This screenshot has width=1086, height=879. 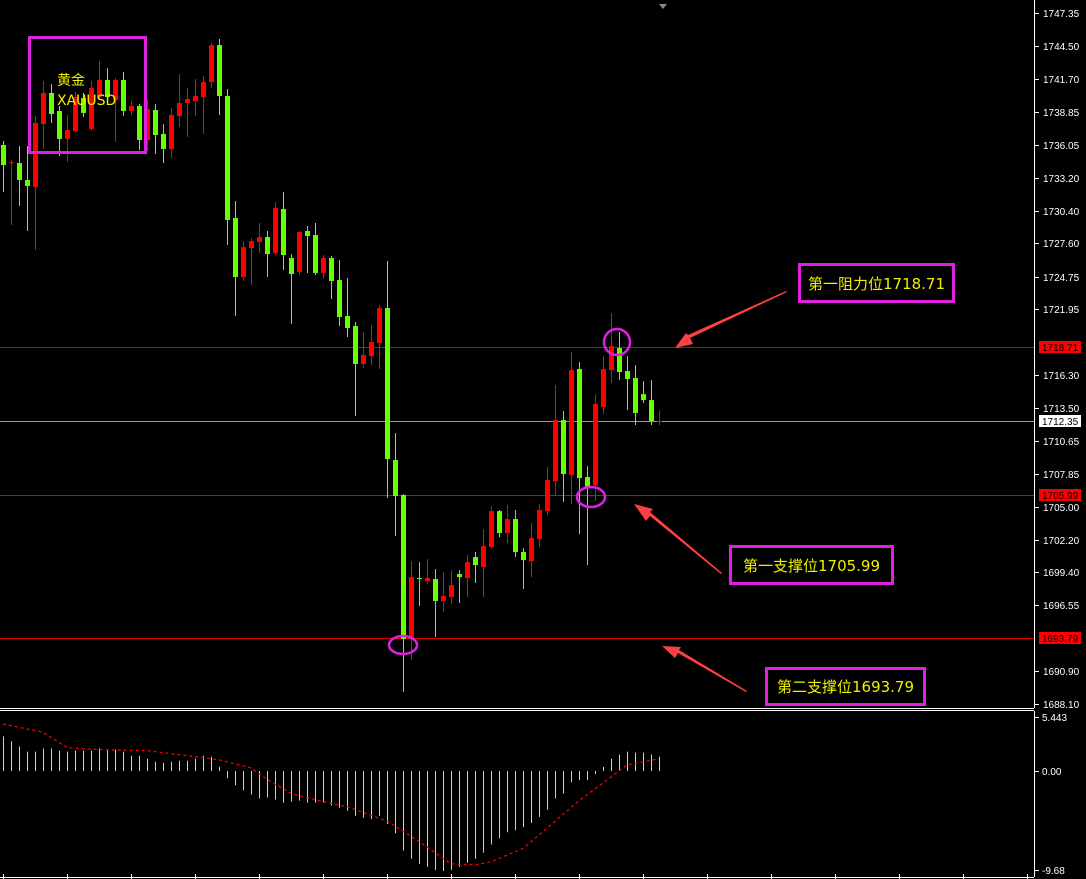 What do you see at coordinates (1061, 310) in the screenshot?
I see `price-tick-label: 1721.95` at bounding box center [1061, 310].